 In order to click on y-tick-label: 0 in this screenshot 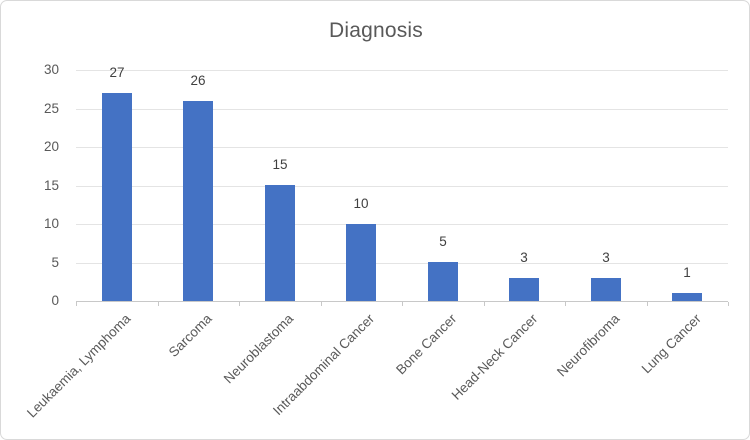, I will do `click(55, 300)`.